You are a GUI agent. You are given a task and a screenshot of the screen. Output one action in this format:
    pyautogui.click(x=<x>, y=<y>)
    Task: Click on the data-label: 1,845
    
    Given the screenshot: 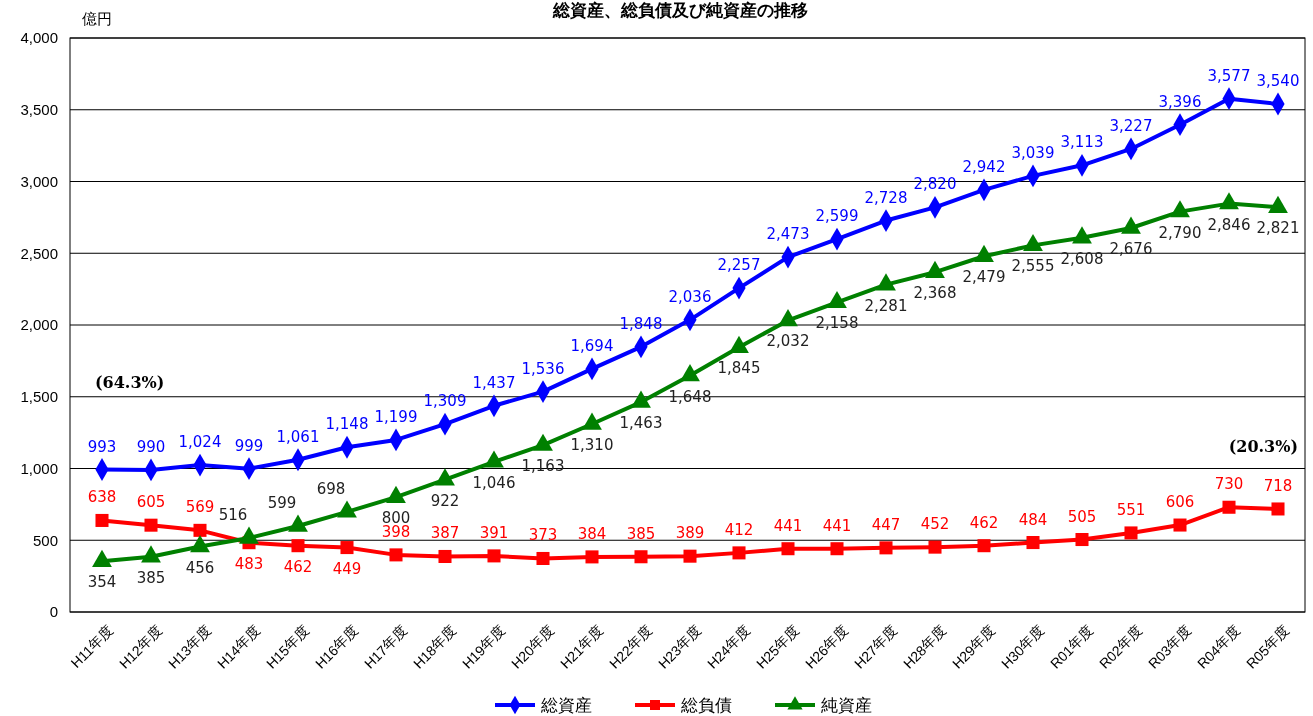 What is the action you would take?
    pyautogui.click(x=739, y=368)
    